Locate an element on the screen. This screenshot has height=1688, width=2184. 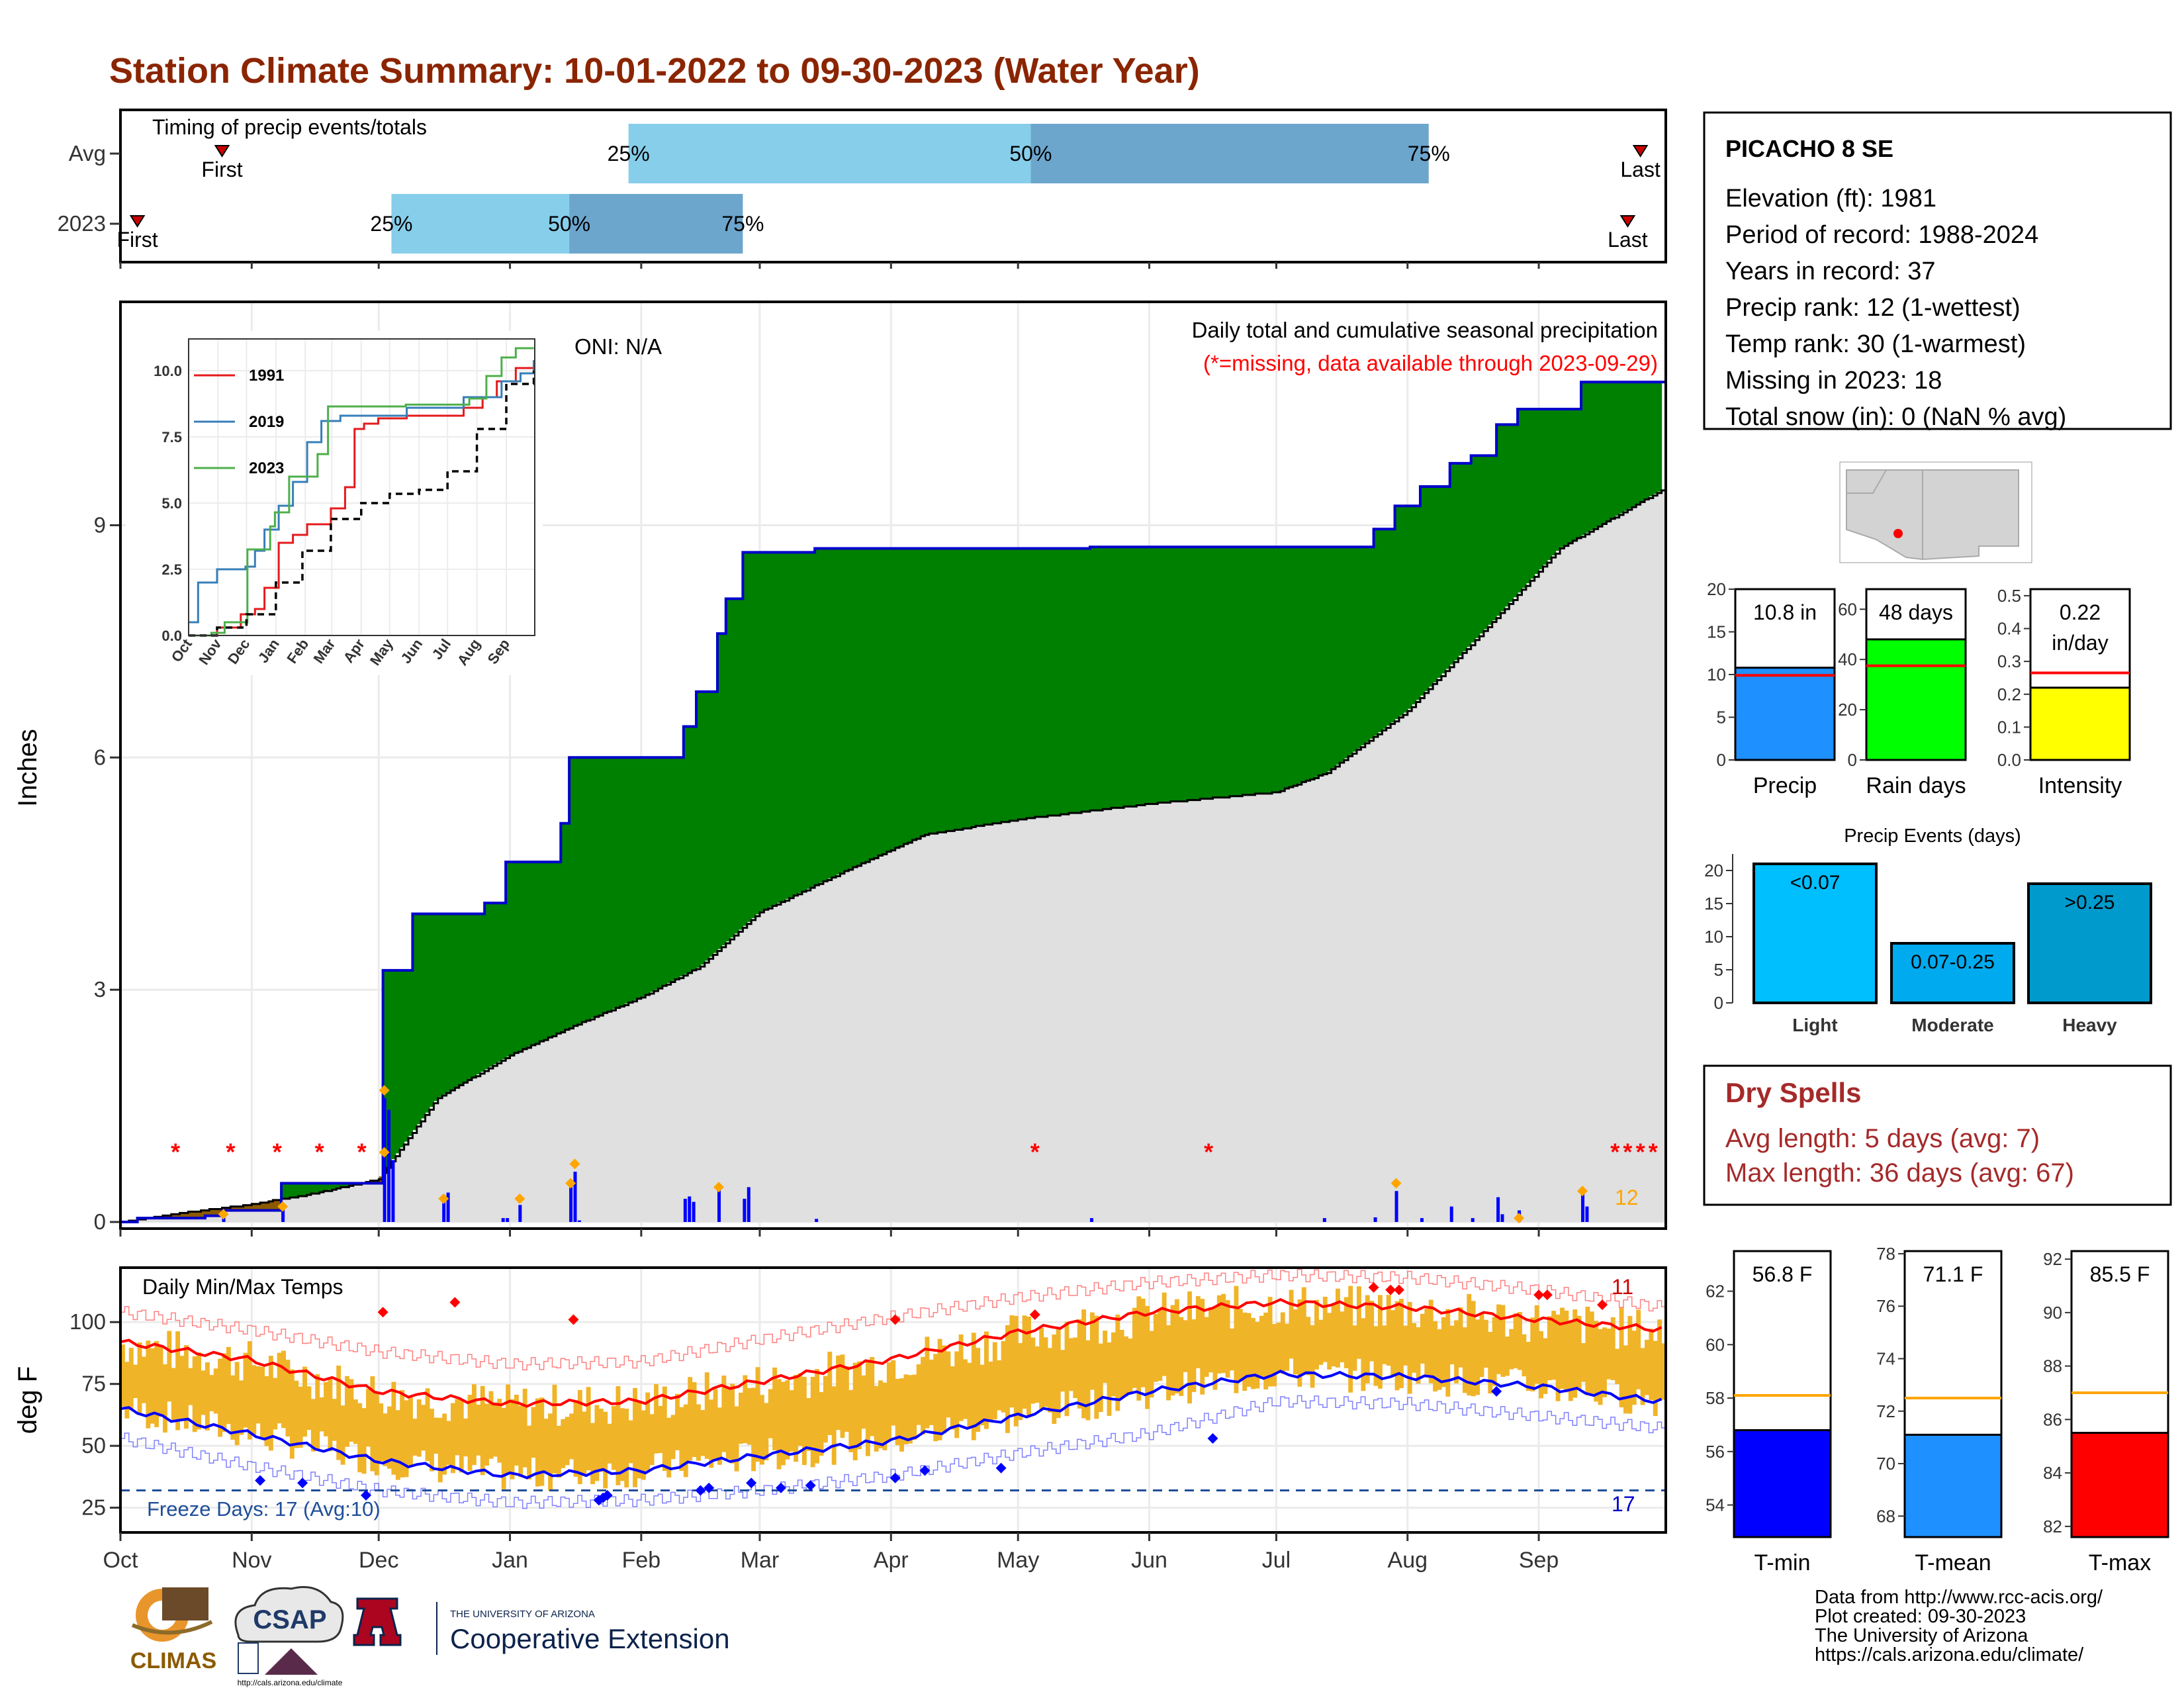
month-axis-label: Jan is located at coordinates (510, 1560).